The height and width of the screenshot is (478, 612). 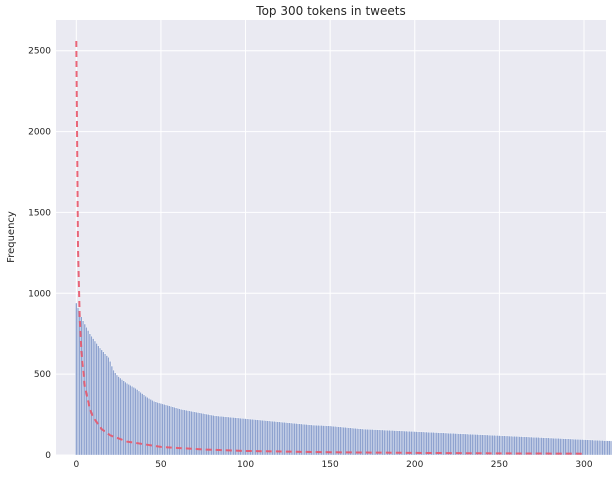 What do you see at coordinates (48, 456) in the screenshot?
I see `y-tick-label: 0` at bounding box center [48, 456].